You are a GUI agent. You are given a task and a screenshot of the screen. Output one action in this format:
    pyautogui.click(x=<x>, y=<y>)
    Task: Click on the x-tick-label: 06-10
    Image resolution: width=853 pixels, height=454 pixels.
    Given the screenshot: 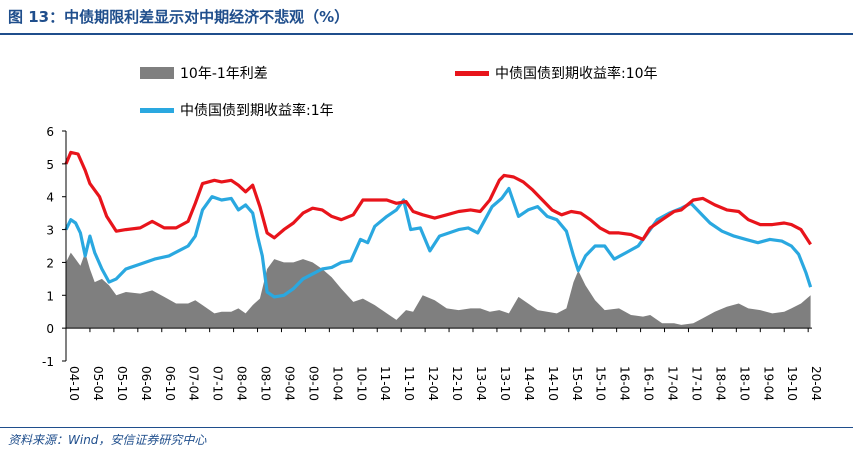 What is the action you would take?
    pyautogui.click(x=170, y=383)
    